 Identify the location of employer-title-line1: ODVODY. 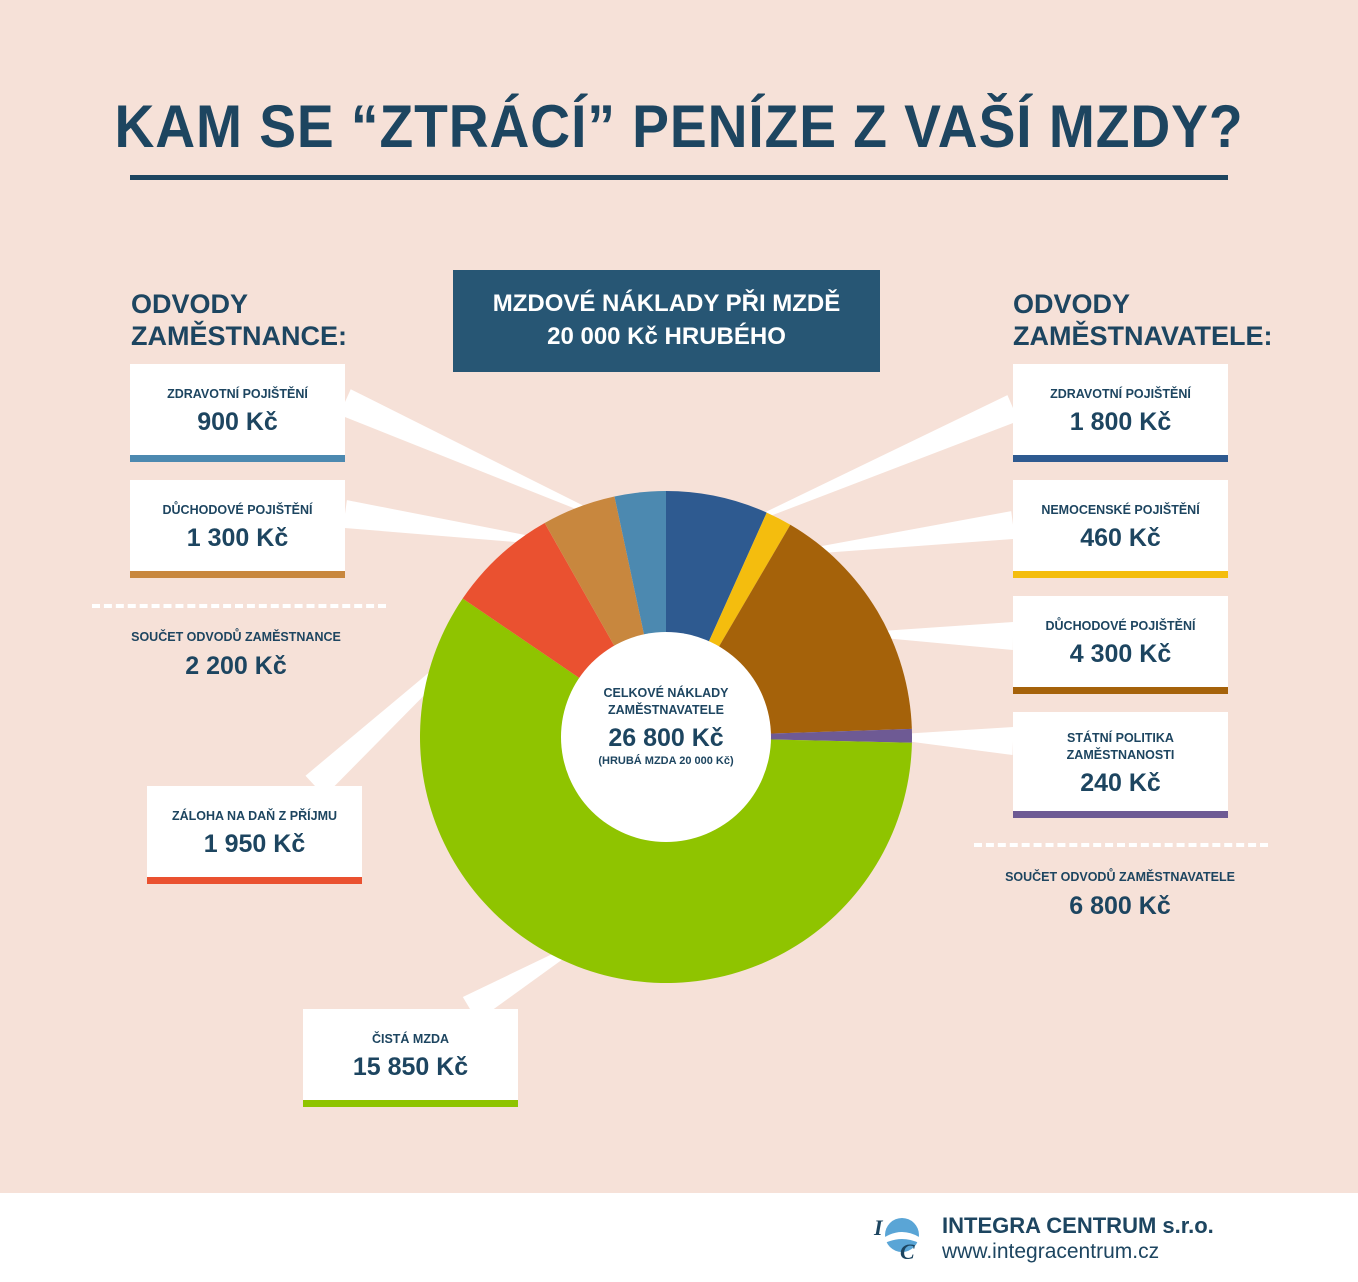
(1072, 304).